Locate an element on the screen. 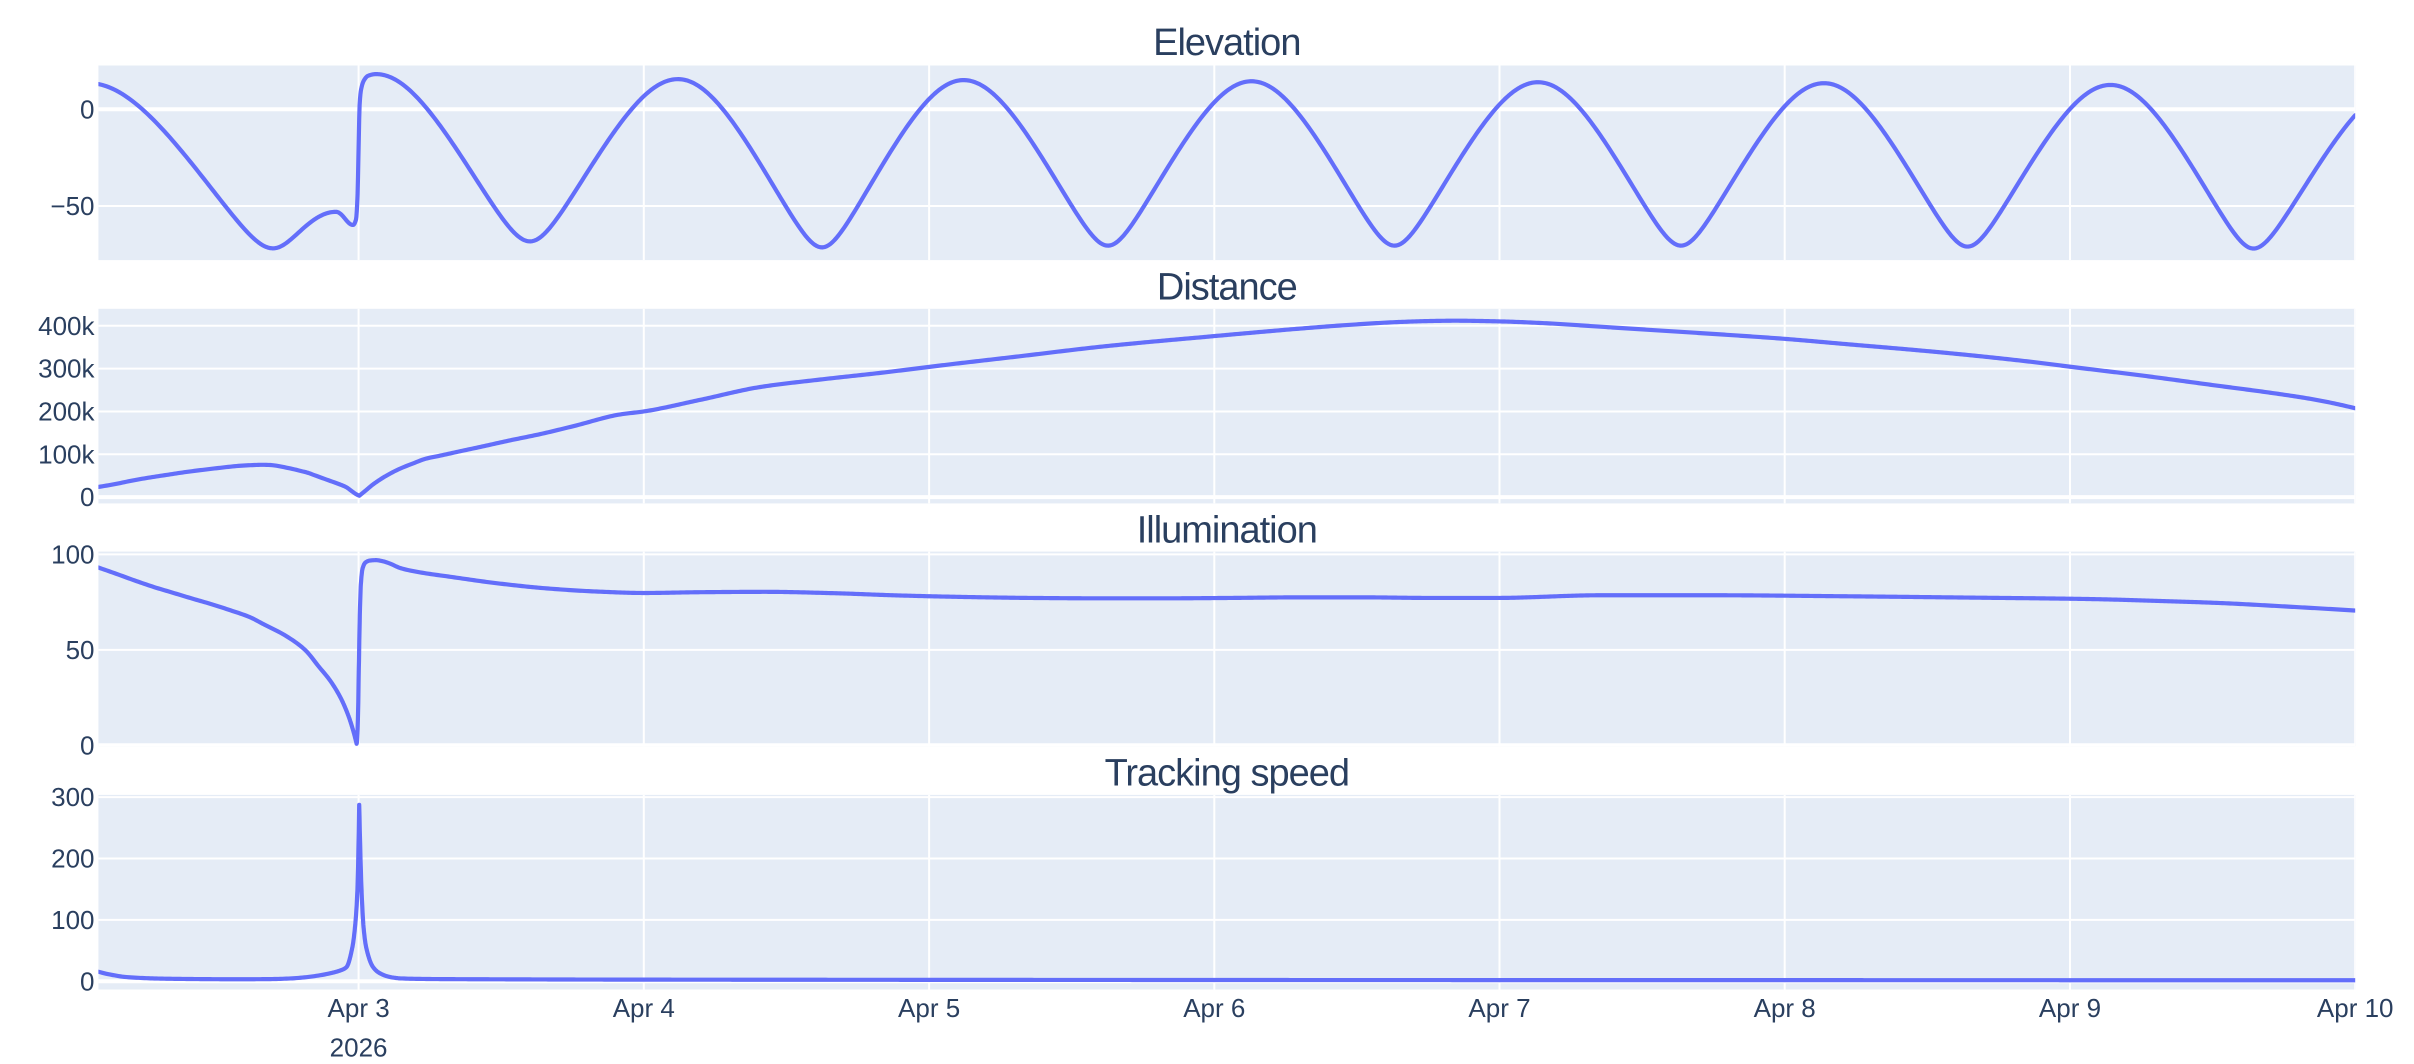 The width and height of the screenshot is (2414, 1064). svg-text: Apr 9 is located at coordinates (2070, 1008).